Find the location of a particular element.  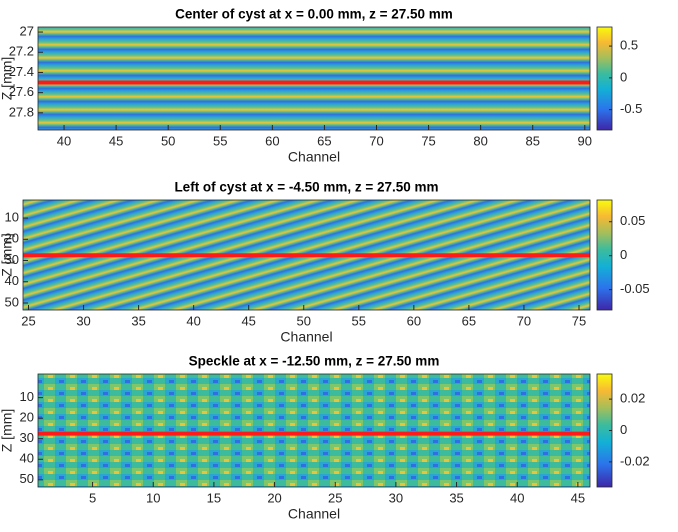

colorbar-tick-label: -0.02 is located at coordinates (635, 460).